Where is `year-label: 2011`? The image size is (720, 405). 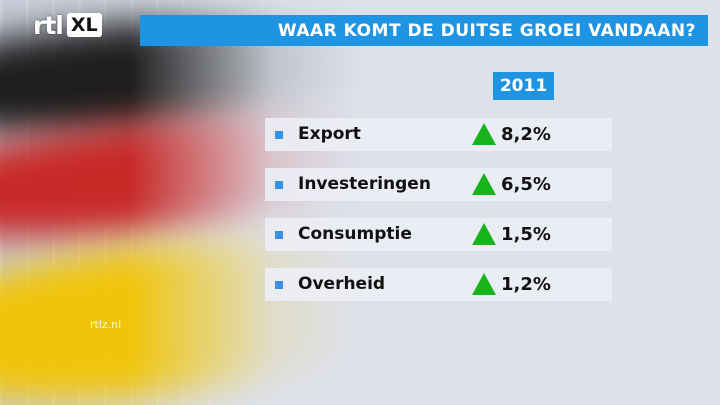 year-label: 2011 is located at coordinates (523, 86).